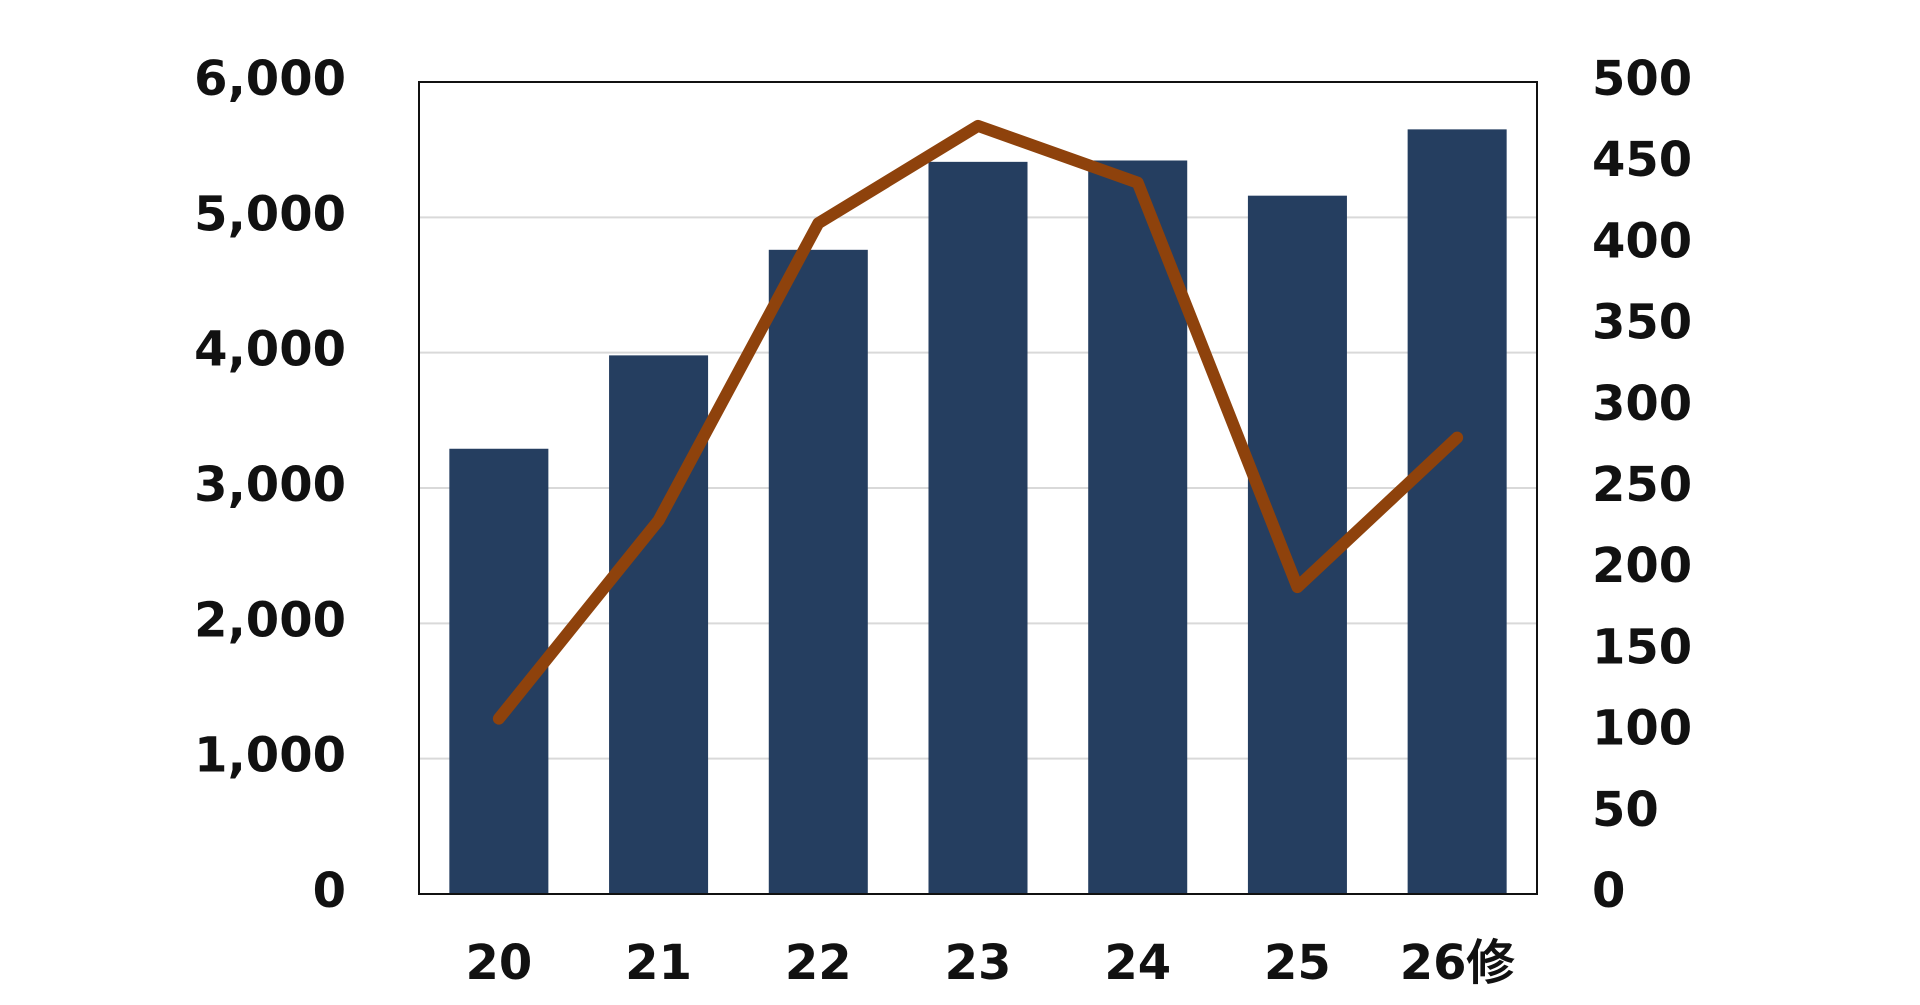 The width and height of the screenshot is (1920, 1005). Describe the element at coordinates (270, 756) in the screenshot. I see `y-tick-label: 1,000` at that location.